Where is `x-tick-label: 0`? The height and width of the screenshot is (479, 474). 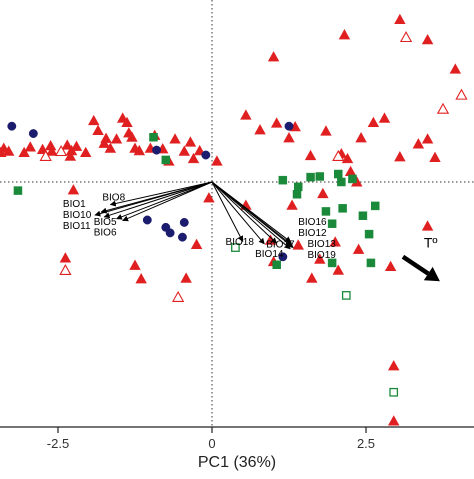
x-tick-label: 0 is located at coordinates (211, 443).